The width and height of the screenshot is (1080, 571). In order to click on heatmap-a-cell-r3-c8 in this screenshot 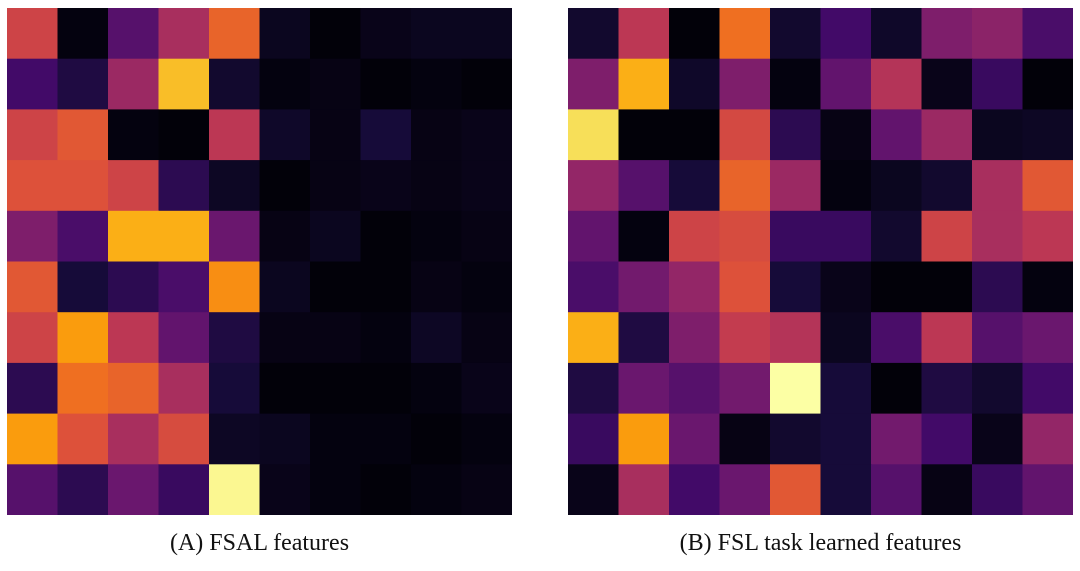, I will do `click(437, 186)`.